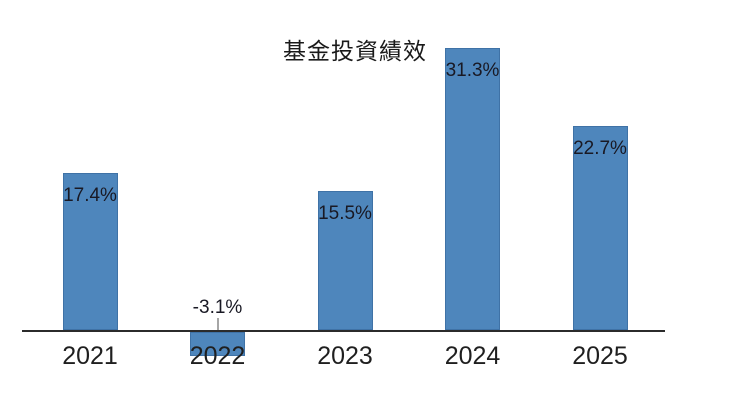 Image resolution: width=740 pixels, height=402 pixels. Describe the element at coordinates (90, 251) in the screenshot. I see `bar-2021` at that location.